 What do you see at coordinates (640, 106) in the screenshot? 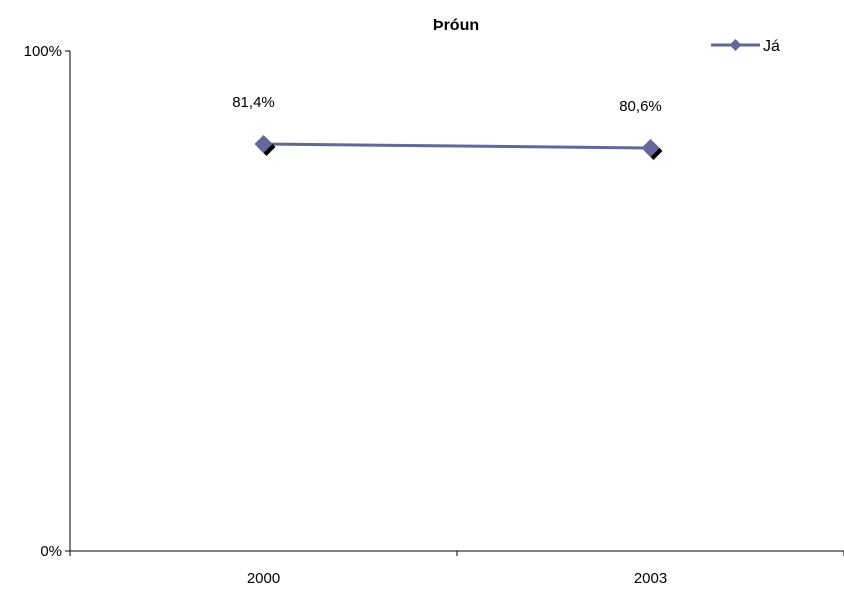
I see `data-label: 80,6%` at bounding box center [640, 106].